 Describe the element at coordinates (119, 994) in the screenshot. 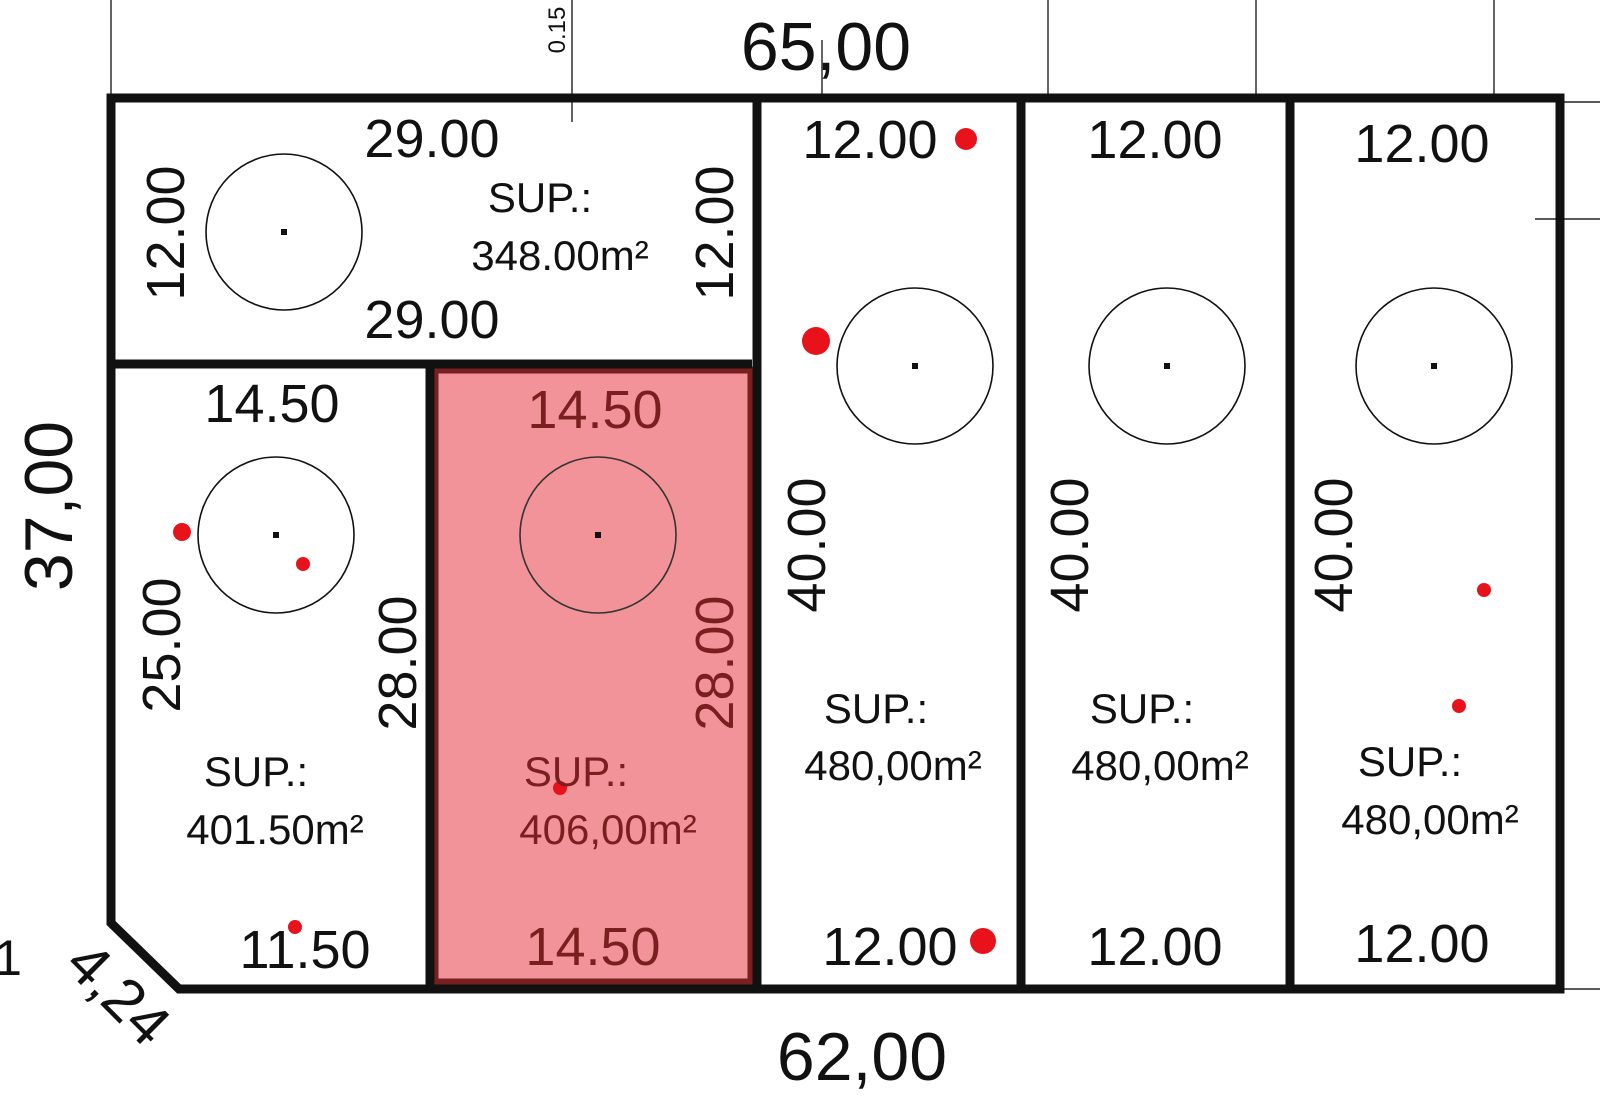

I see `chamfer-dimension: 4,24` at that location.